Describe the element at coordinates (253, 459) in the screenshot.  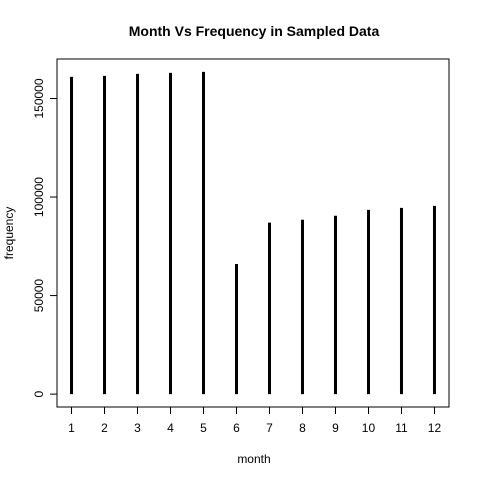
I see `x-axis-label: month` at that location.